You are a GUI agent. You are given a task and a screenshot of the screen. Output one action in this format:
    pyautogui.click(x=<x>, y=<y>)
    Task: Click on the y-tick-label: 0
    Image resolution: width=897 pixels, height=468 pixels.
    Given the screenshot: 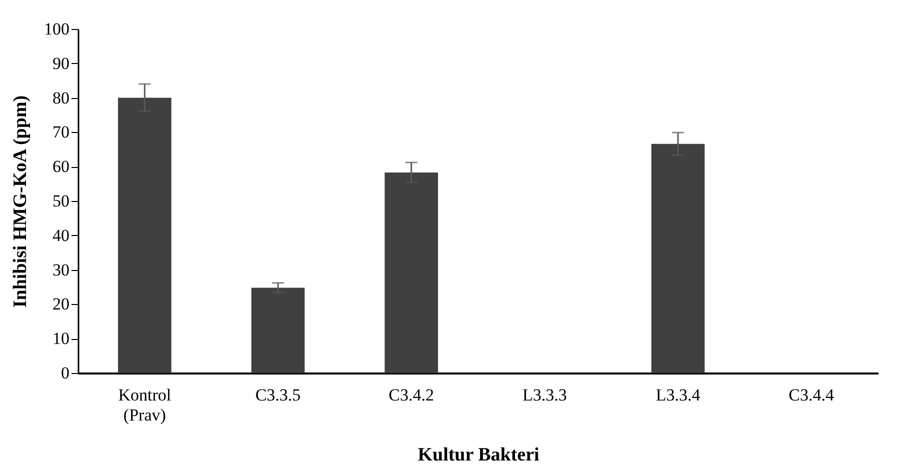 What is the action you would take?
    pyautogui.click(x=65, y=373)
    